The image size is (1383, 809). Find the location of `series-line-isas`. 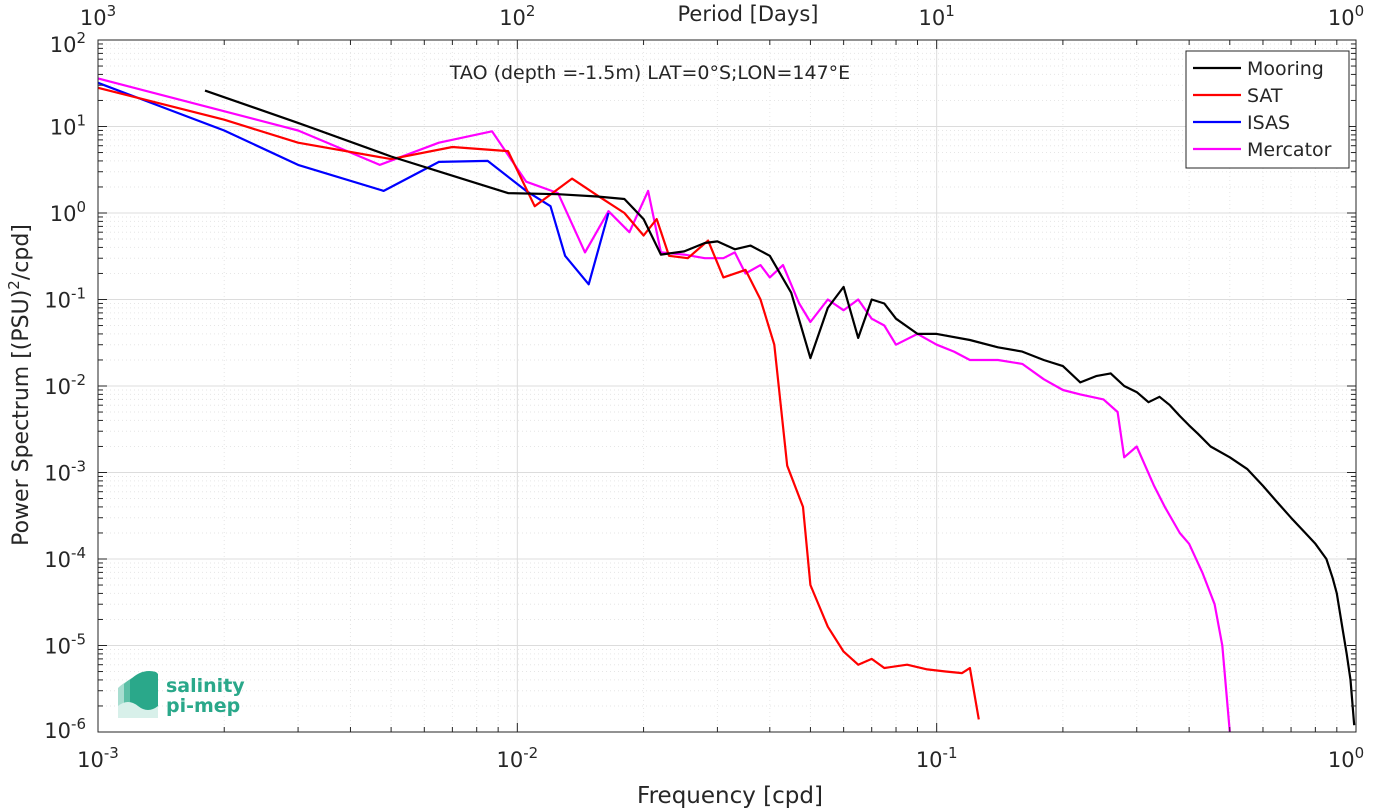

series-line-isas is located at coordinates (353, 183).